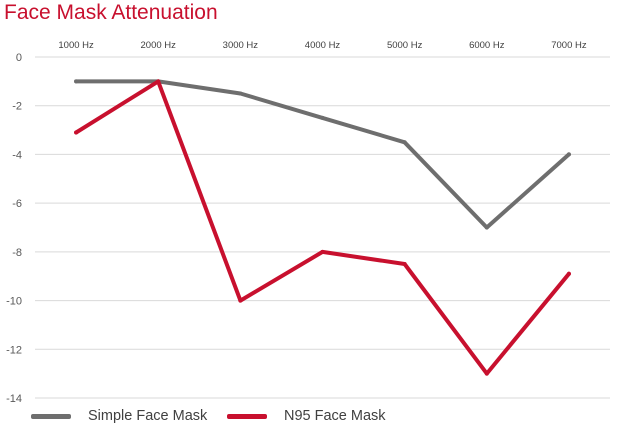 The image size is (624, 439). Describe the element at coordinates (14, 228) in the screenshot. I see `y-axis-tick-labels: 0 -2 -4 -6 -8 -10 -12 -14` at that location.